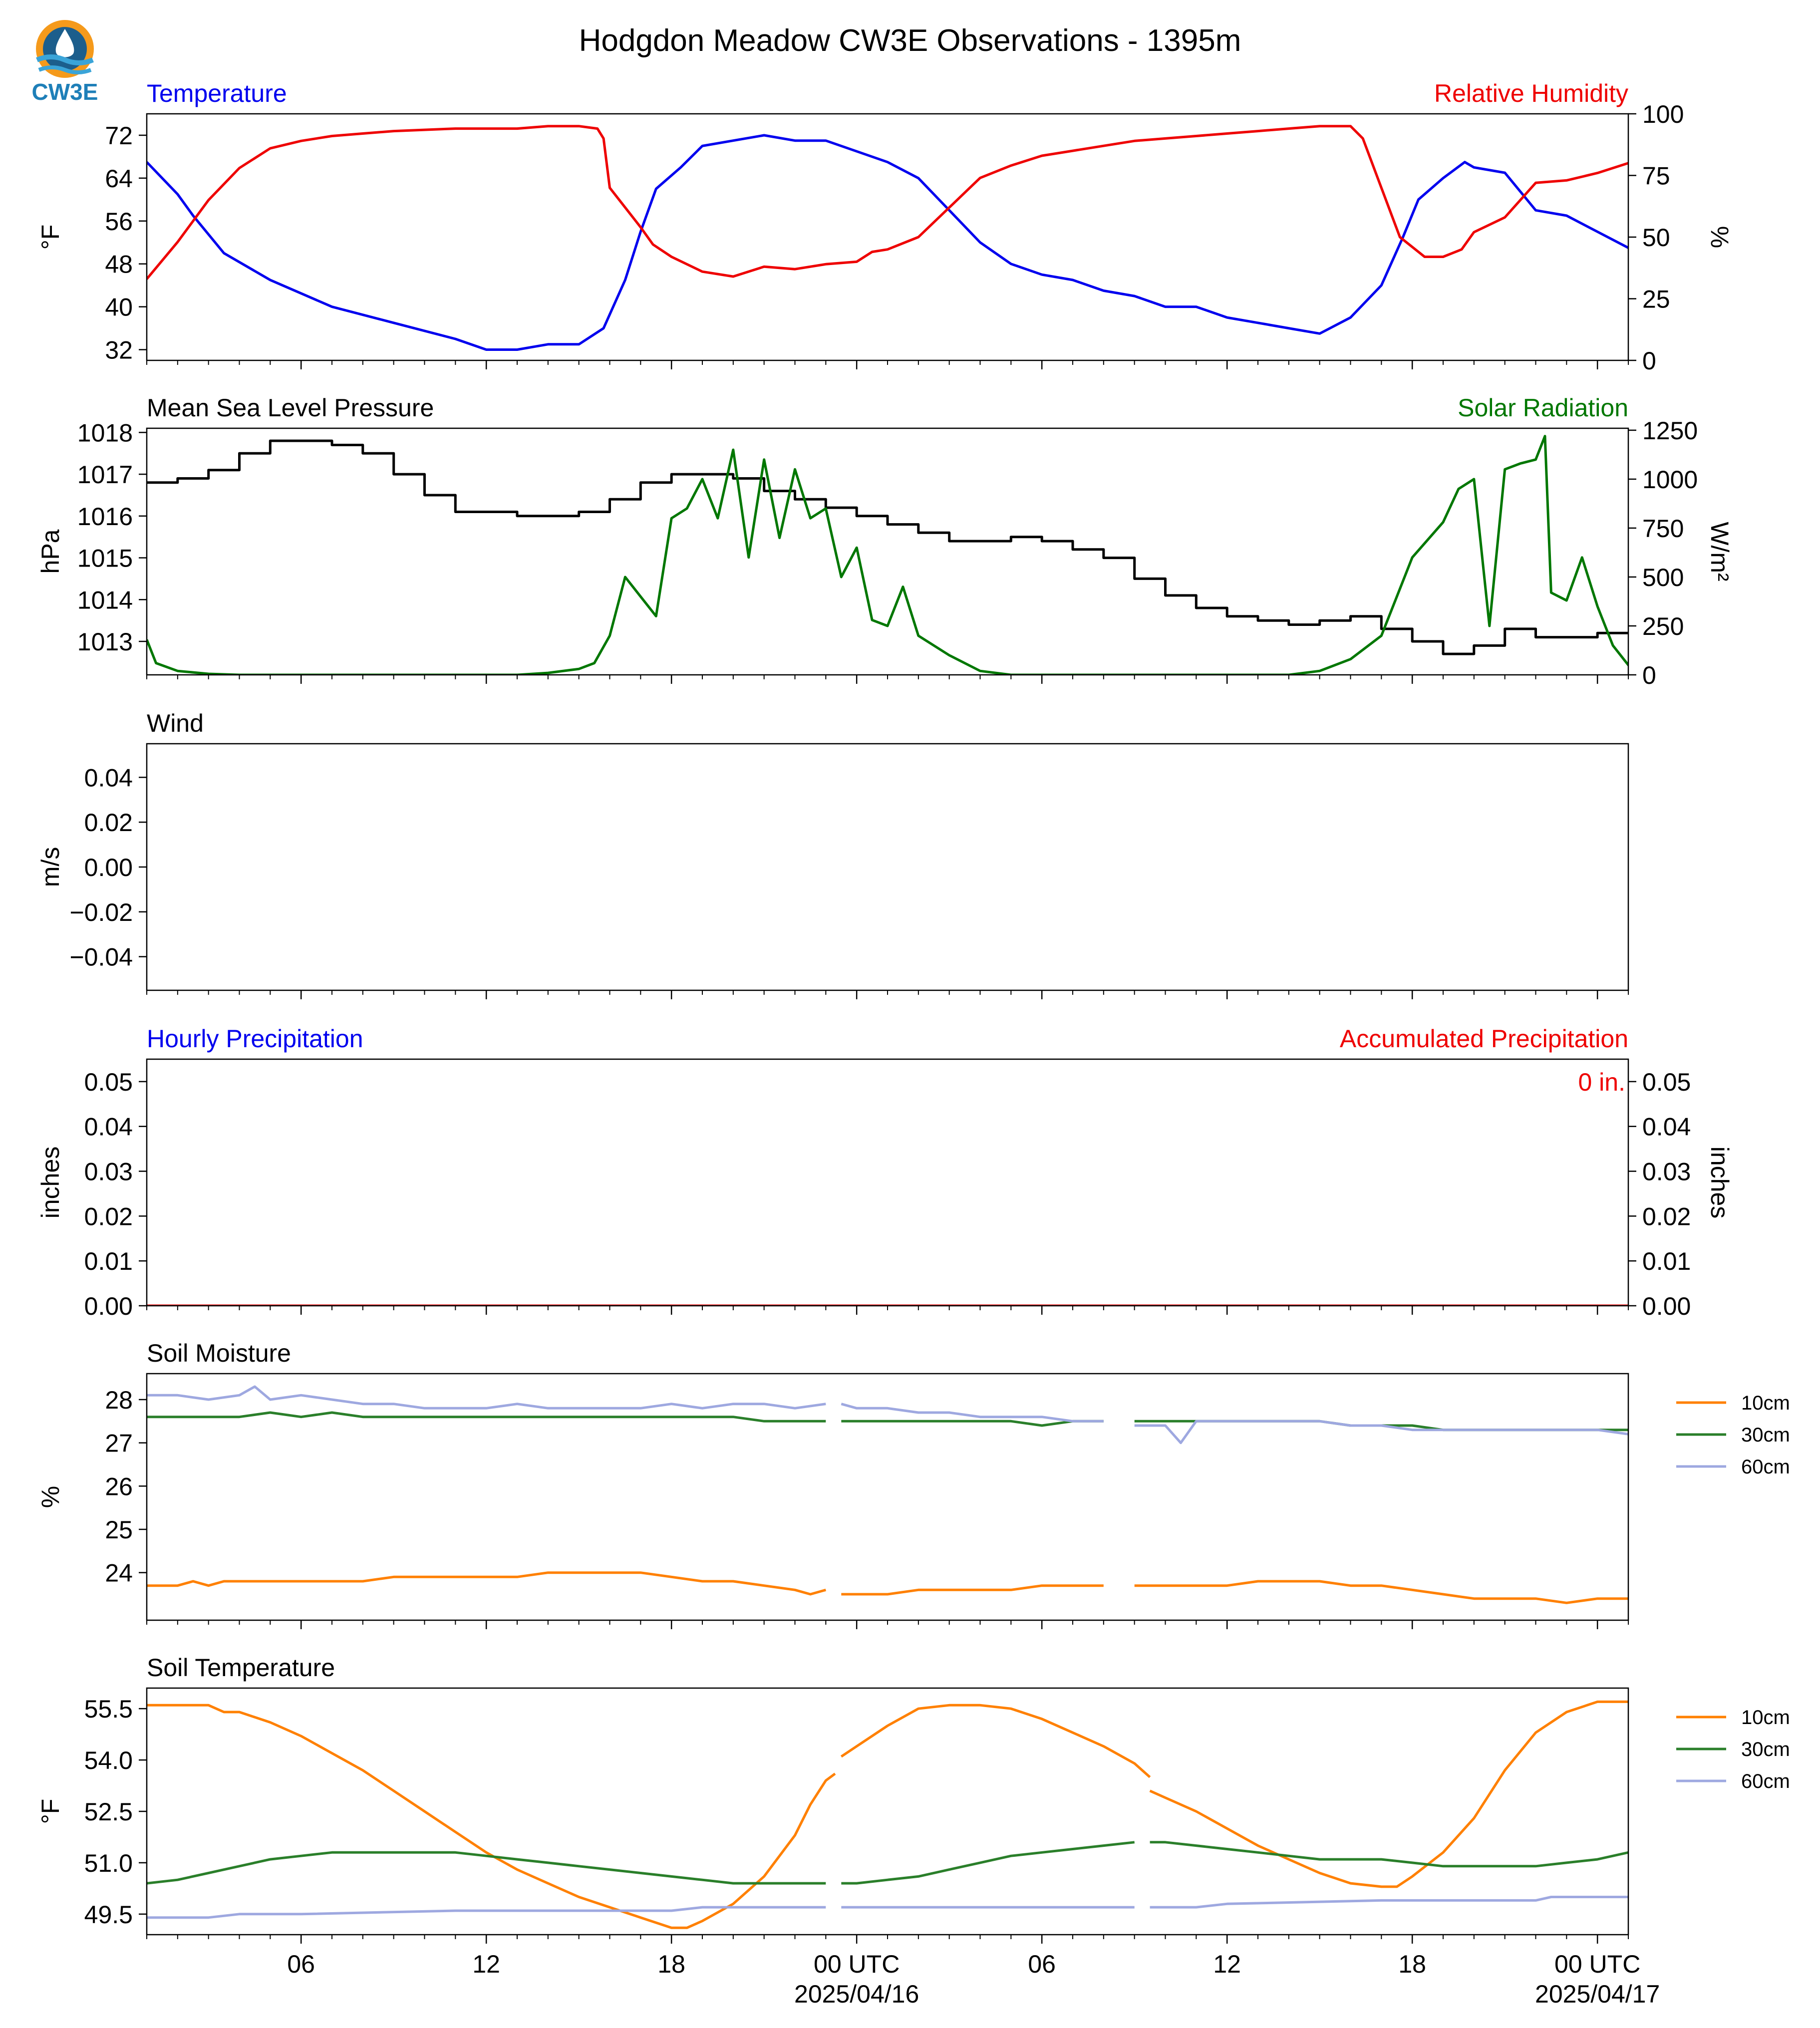 This screenshot has width=1820, height=2028. What do you see at coordinates (1666, 1261) in the screenshot?
I see `y-tick-label-right: 0.01` at bounding box center [1666, 1261].